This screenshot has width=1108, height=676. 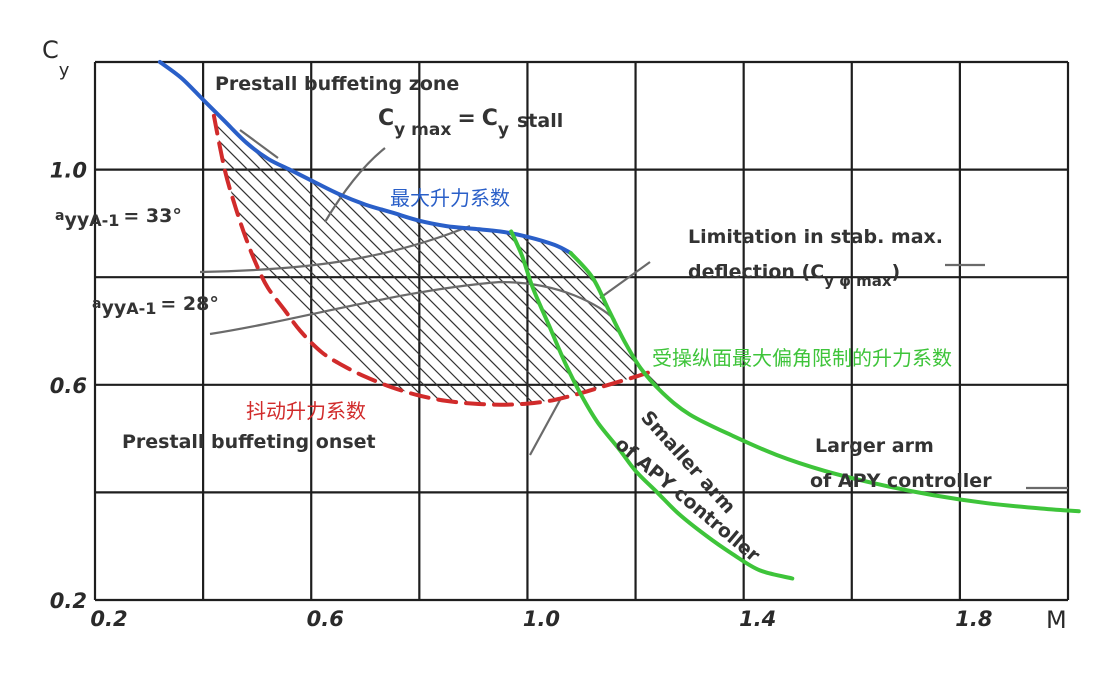 I want to click on larger-arm-label-line2: of APY controller, so click(x=901, y=481).